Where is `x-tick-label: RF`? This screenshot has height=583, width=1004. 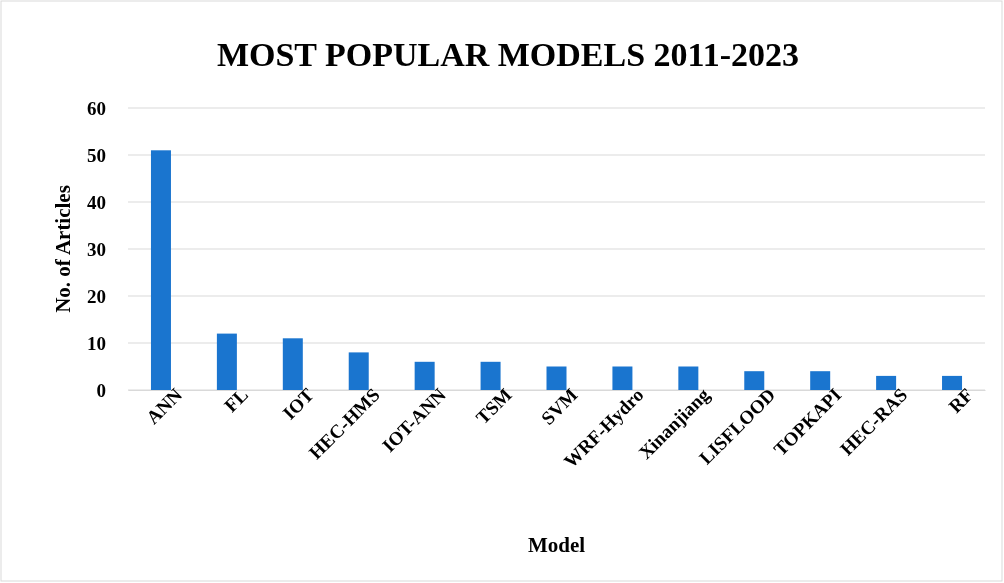 x-tick-label: RF is located at coordinates (961, 400).